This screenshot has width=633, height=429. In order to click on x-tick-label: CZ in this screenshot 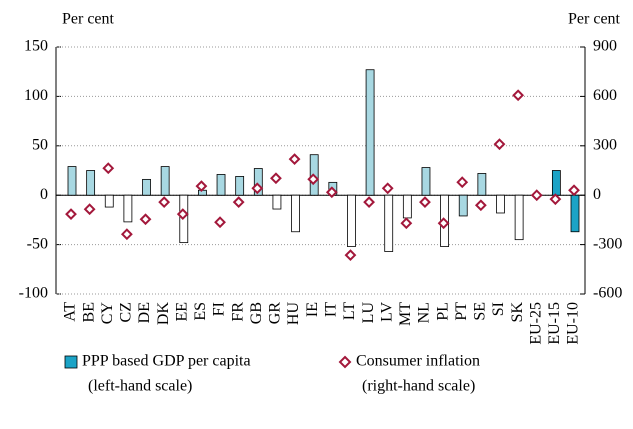, I will do `click(126, 312)`.